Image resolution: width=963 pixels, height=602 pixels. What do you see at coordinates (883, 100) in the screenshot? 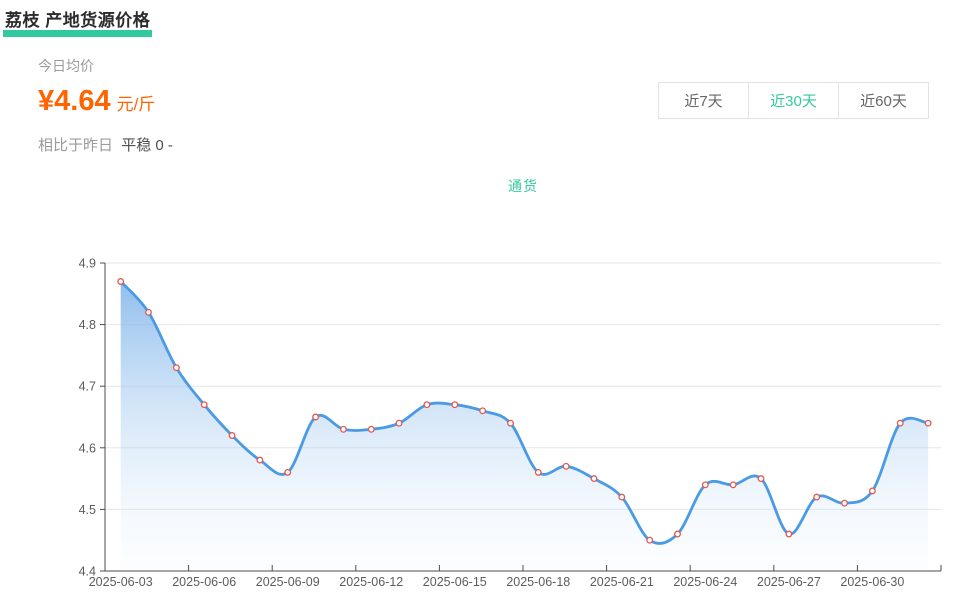
I see `tab-last-60-days: 近60天` at bounding box center [883, 100].